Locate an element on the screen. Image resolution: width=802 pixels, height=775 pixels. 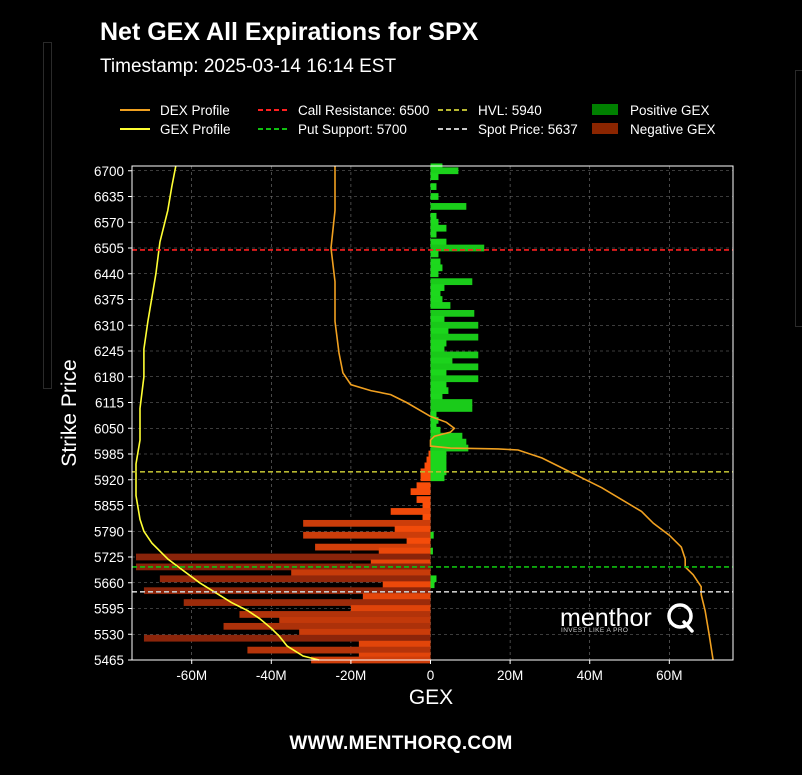
legend-label: Positive GEX is located at coordinates (670, 110).